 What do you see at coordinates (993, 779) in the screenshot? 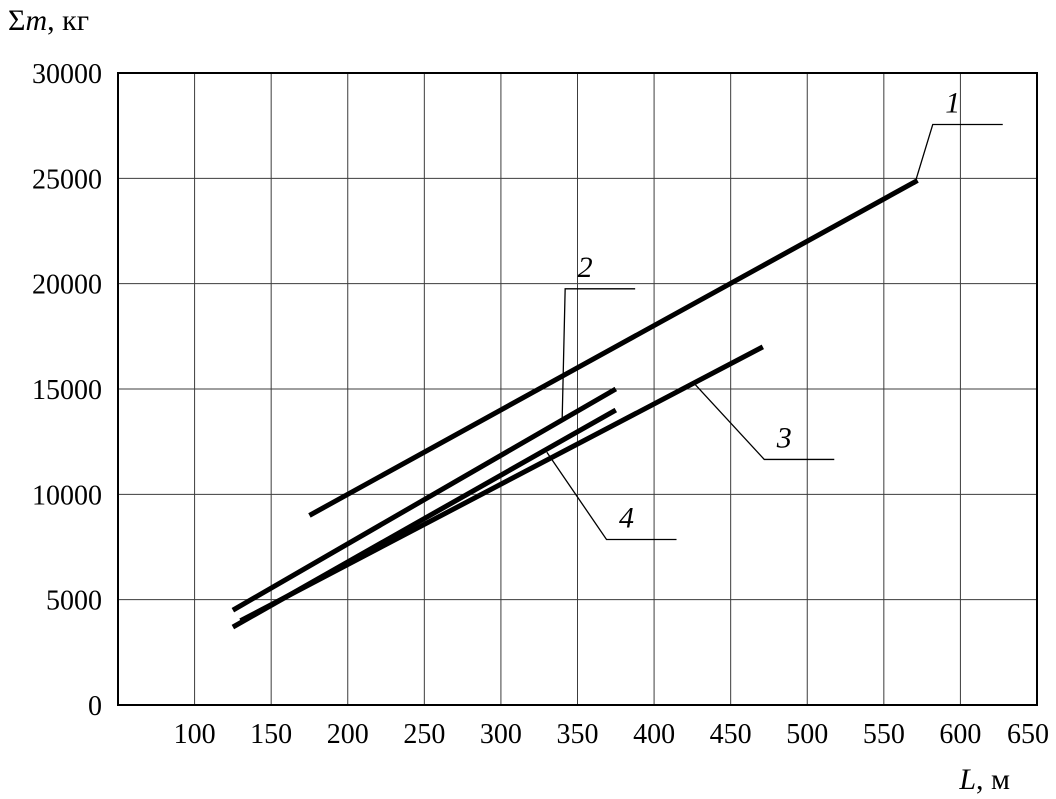
I see `x-axis-title-suffix: , м` at bounding box center [993, 779].